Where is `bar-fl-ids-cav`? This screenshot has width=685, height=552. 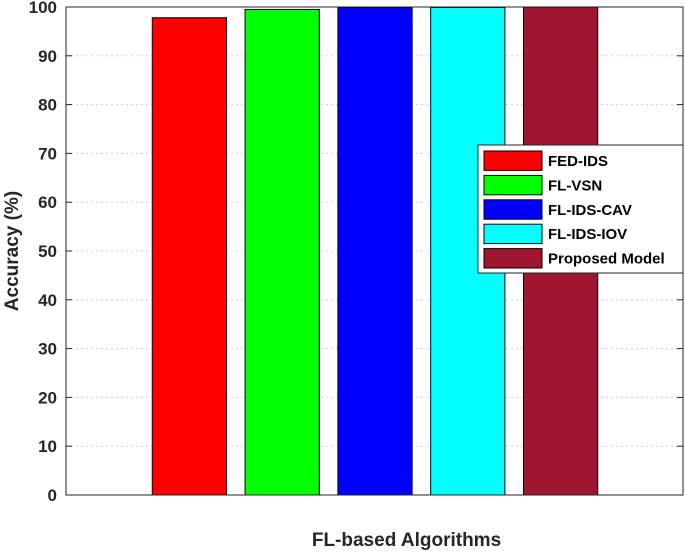
bar-fl-ids-cav is located at coordinates (375, 251).